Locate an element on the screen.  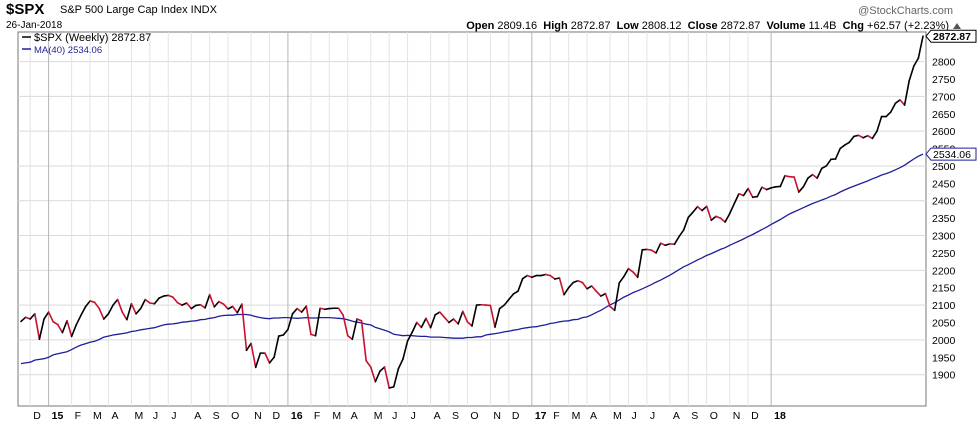
close-label: Close is located at coordinates (702, 26).